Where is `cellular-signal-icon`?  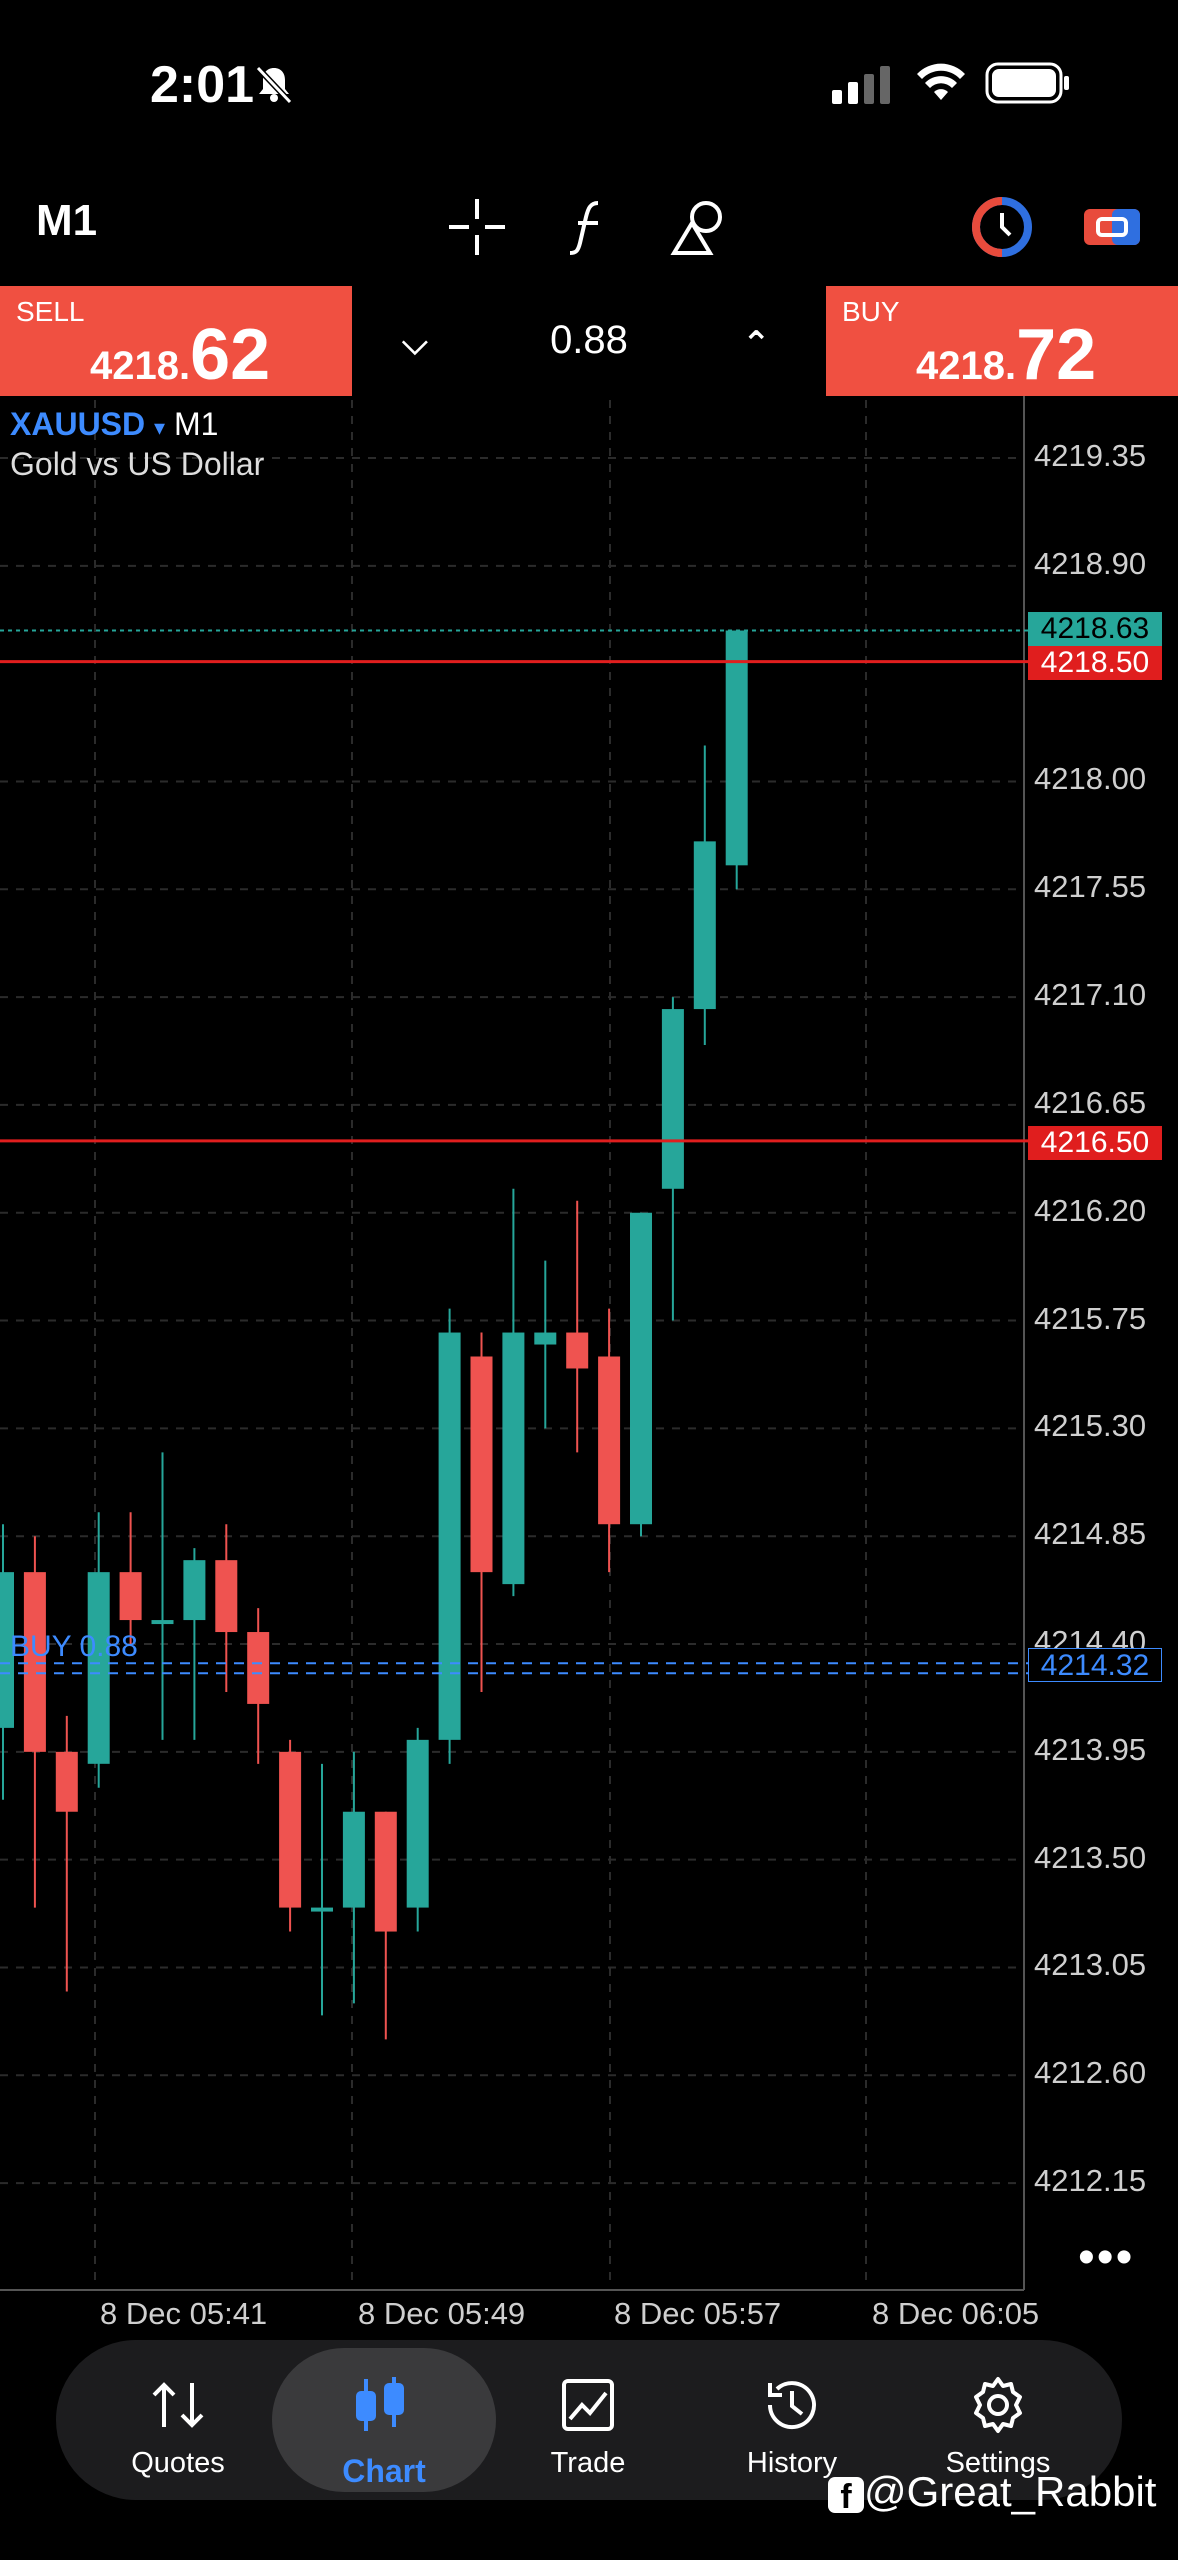
cellular-signal-icon is located at coordinates (863, 87).